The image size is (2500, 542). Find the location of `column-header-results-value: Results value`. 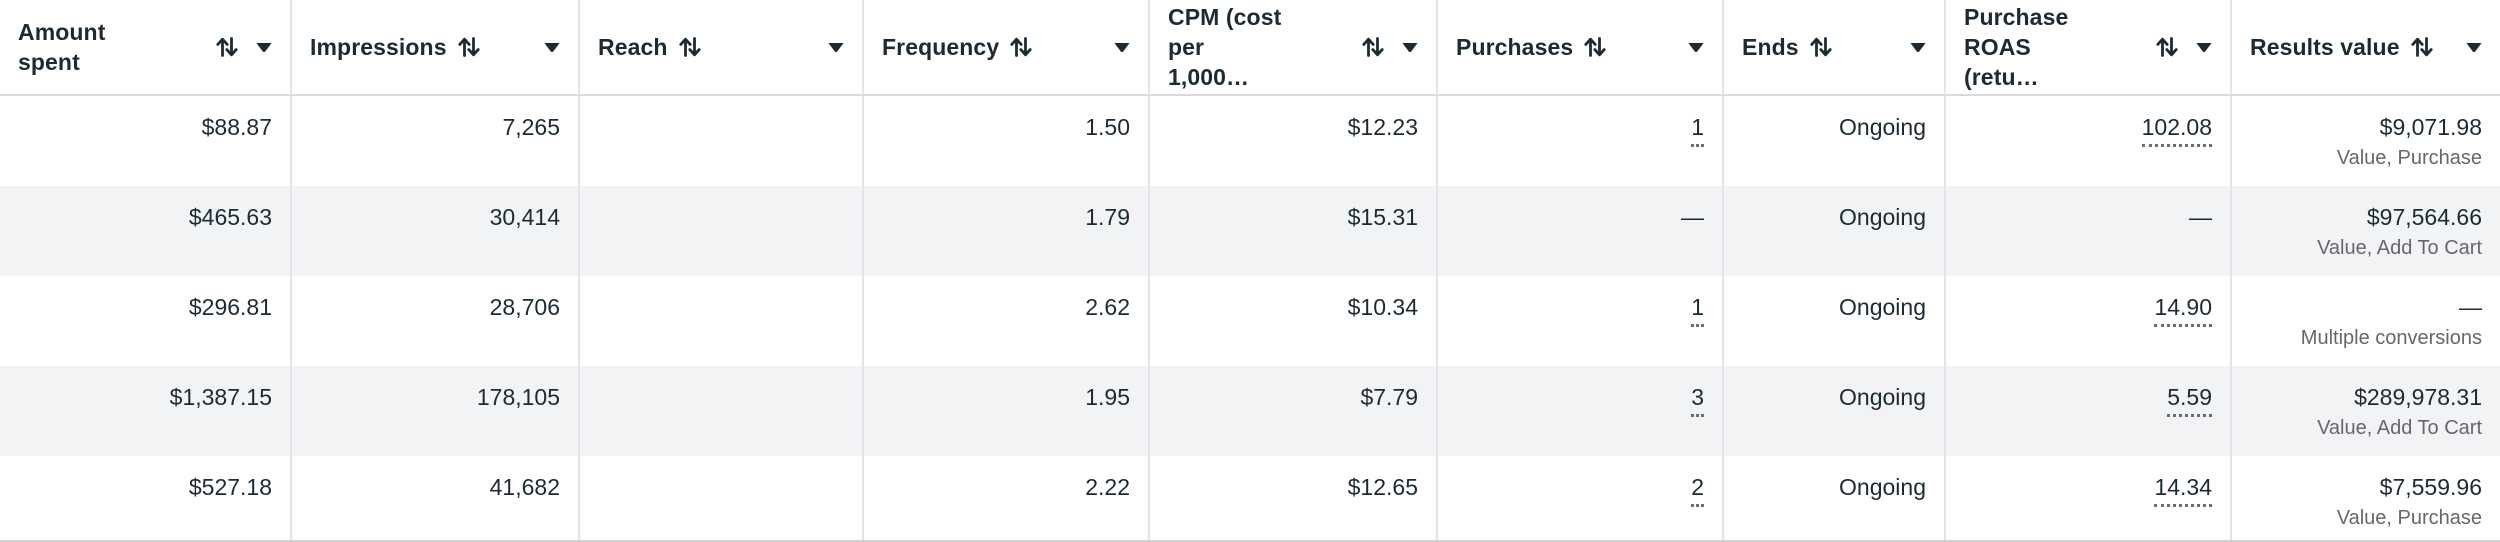

column-header-results-value: Results value is located at coordinates (2365, 48).